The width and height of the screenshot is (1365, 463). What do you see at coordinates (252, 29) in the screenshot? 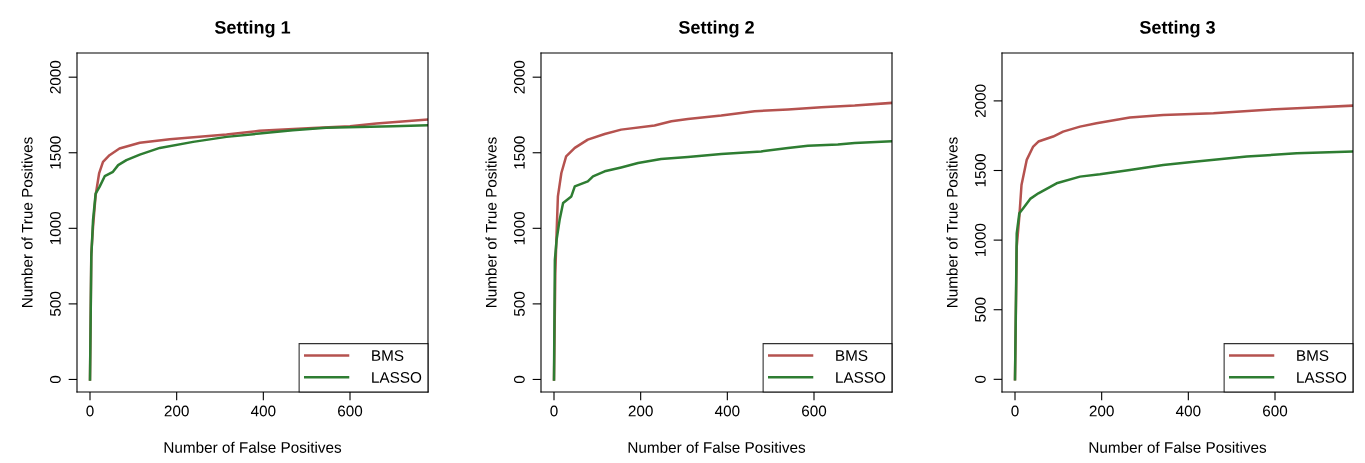
I see `chart-title: Setting 1` at bounding box center [252, 29].